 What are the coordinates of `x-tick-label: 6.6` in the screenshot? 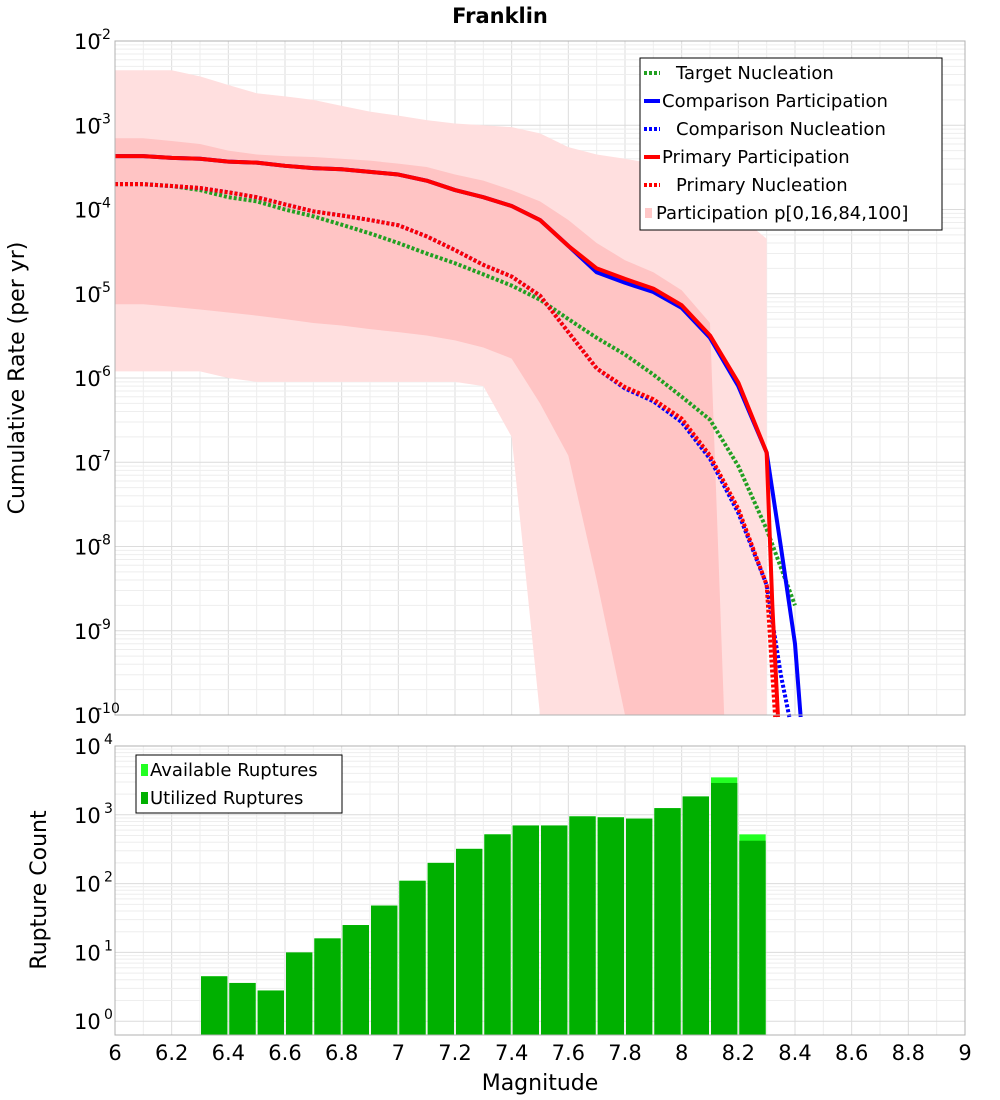 It's located at (284, 1053).